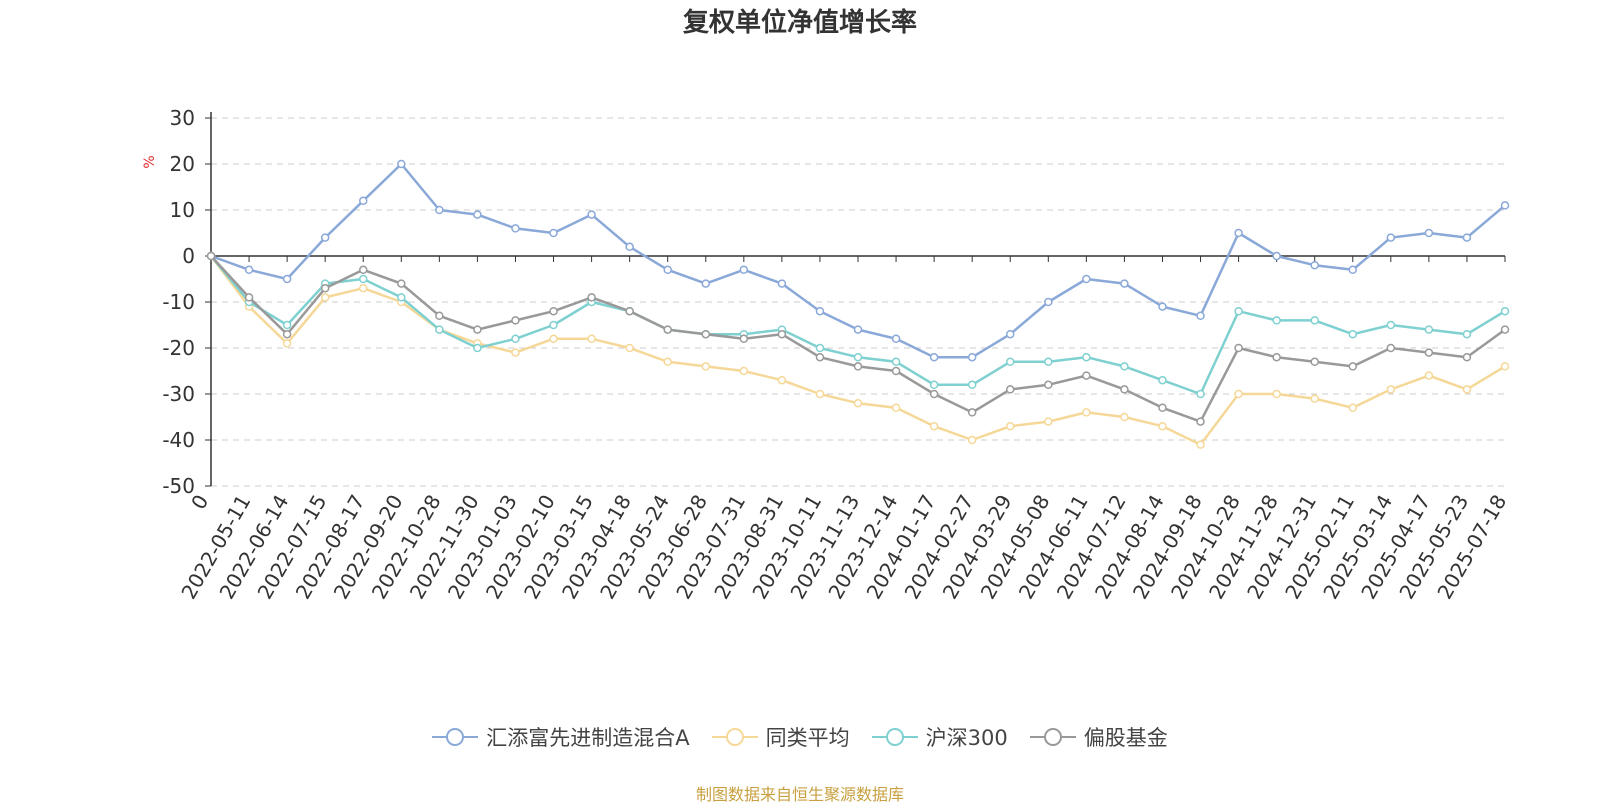 The height and width of the screenshot is (805, 1600). Describe the element at coordinates (178, 394) in the screenshot. I see `y-tick-label: -30` at that location.